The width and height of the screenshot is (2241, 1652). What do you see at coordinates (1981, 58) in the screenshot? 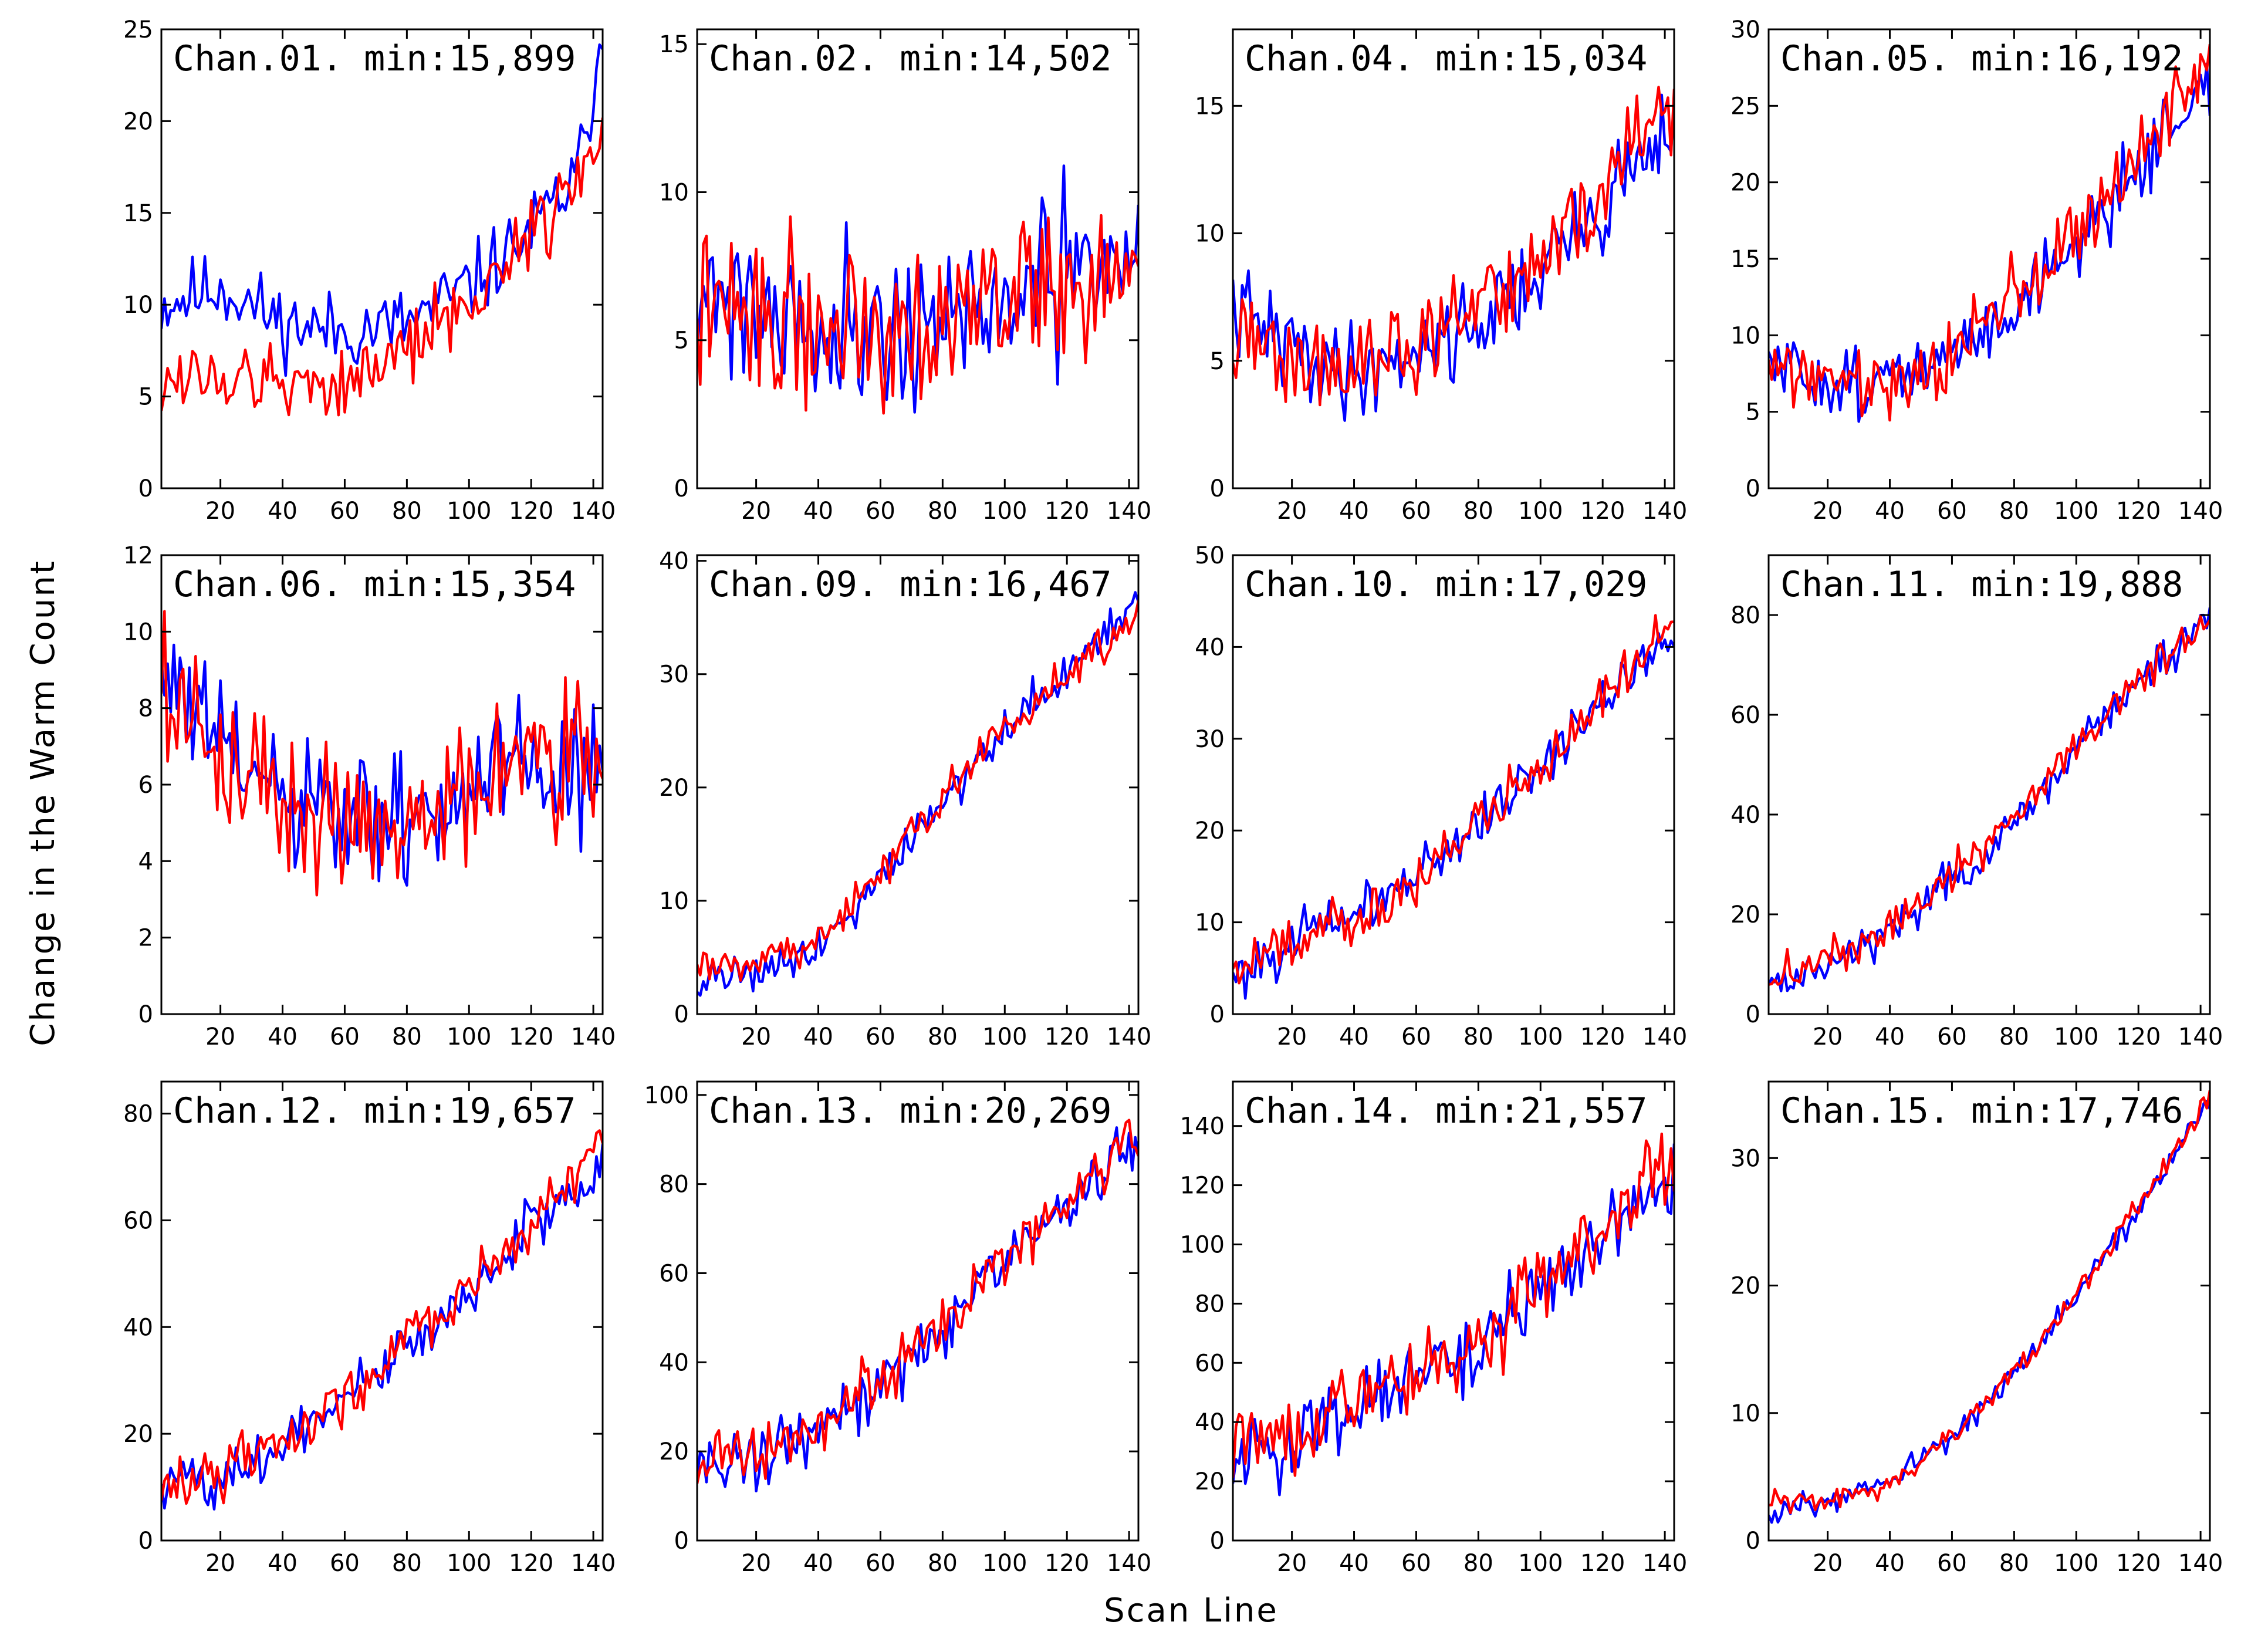
I see `panel-title: Chan.05. min:16,192` at bounding box center [1981, 58].